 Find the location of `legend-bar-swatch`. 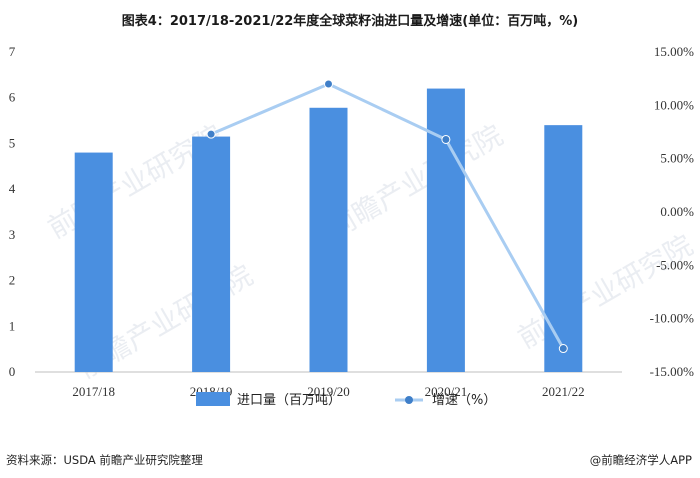

legend-bar-swatch is located at coordinates (213, 399).